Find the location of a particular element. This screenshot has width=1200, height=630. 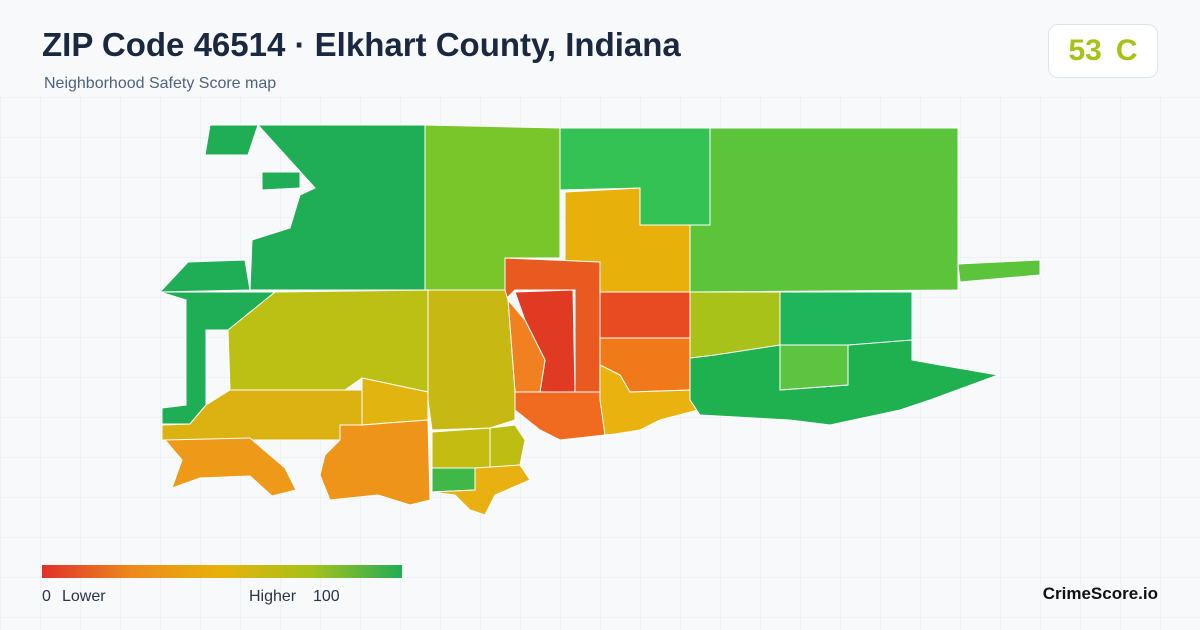

legend-min-label: Lower is located at coordinates (84, 596).